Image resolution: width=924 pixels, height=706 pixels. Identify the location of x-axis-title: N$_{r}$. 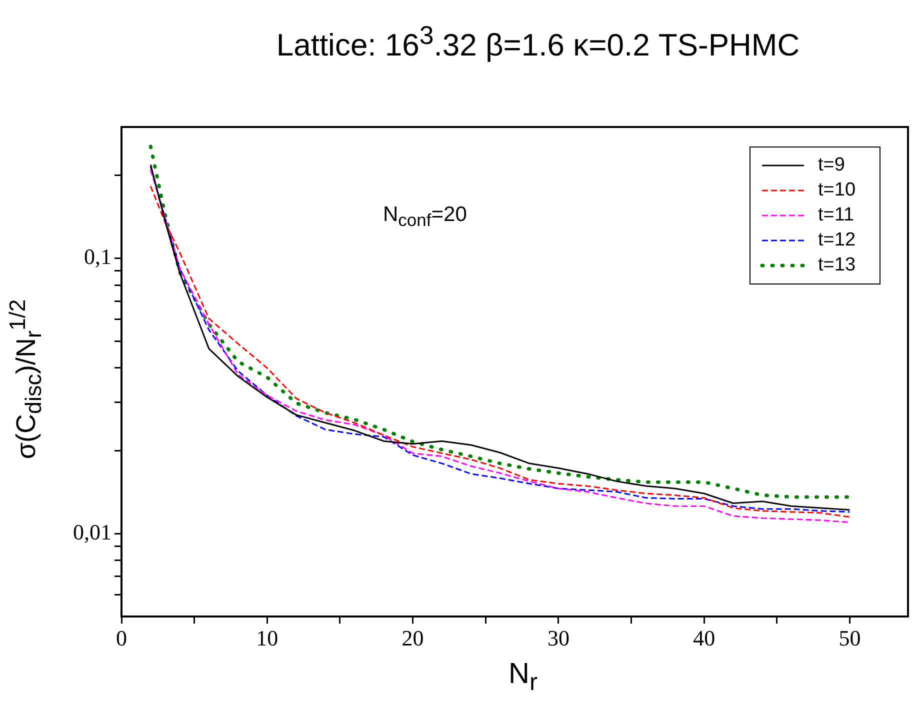
(523, 677).